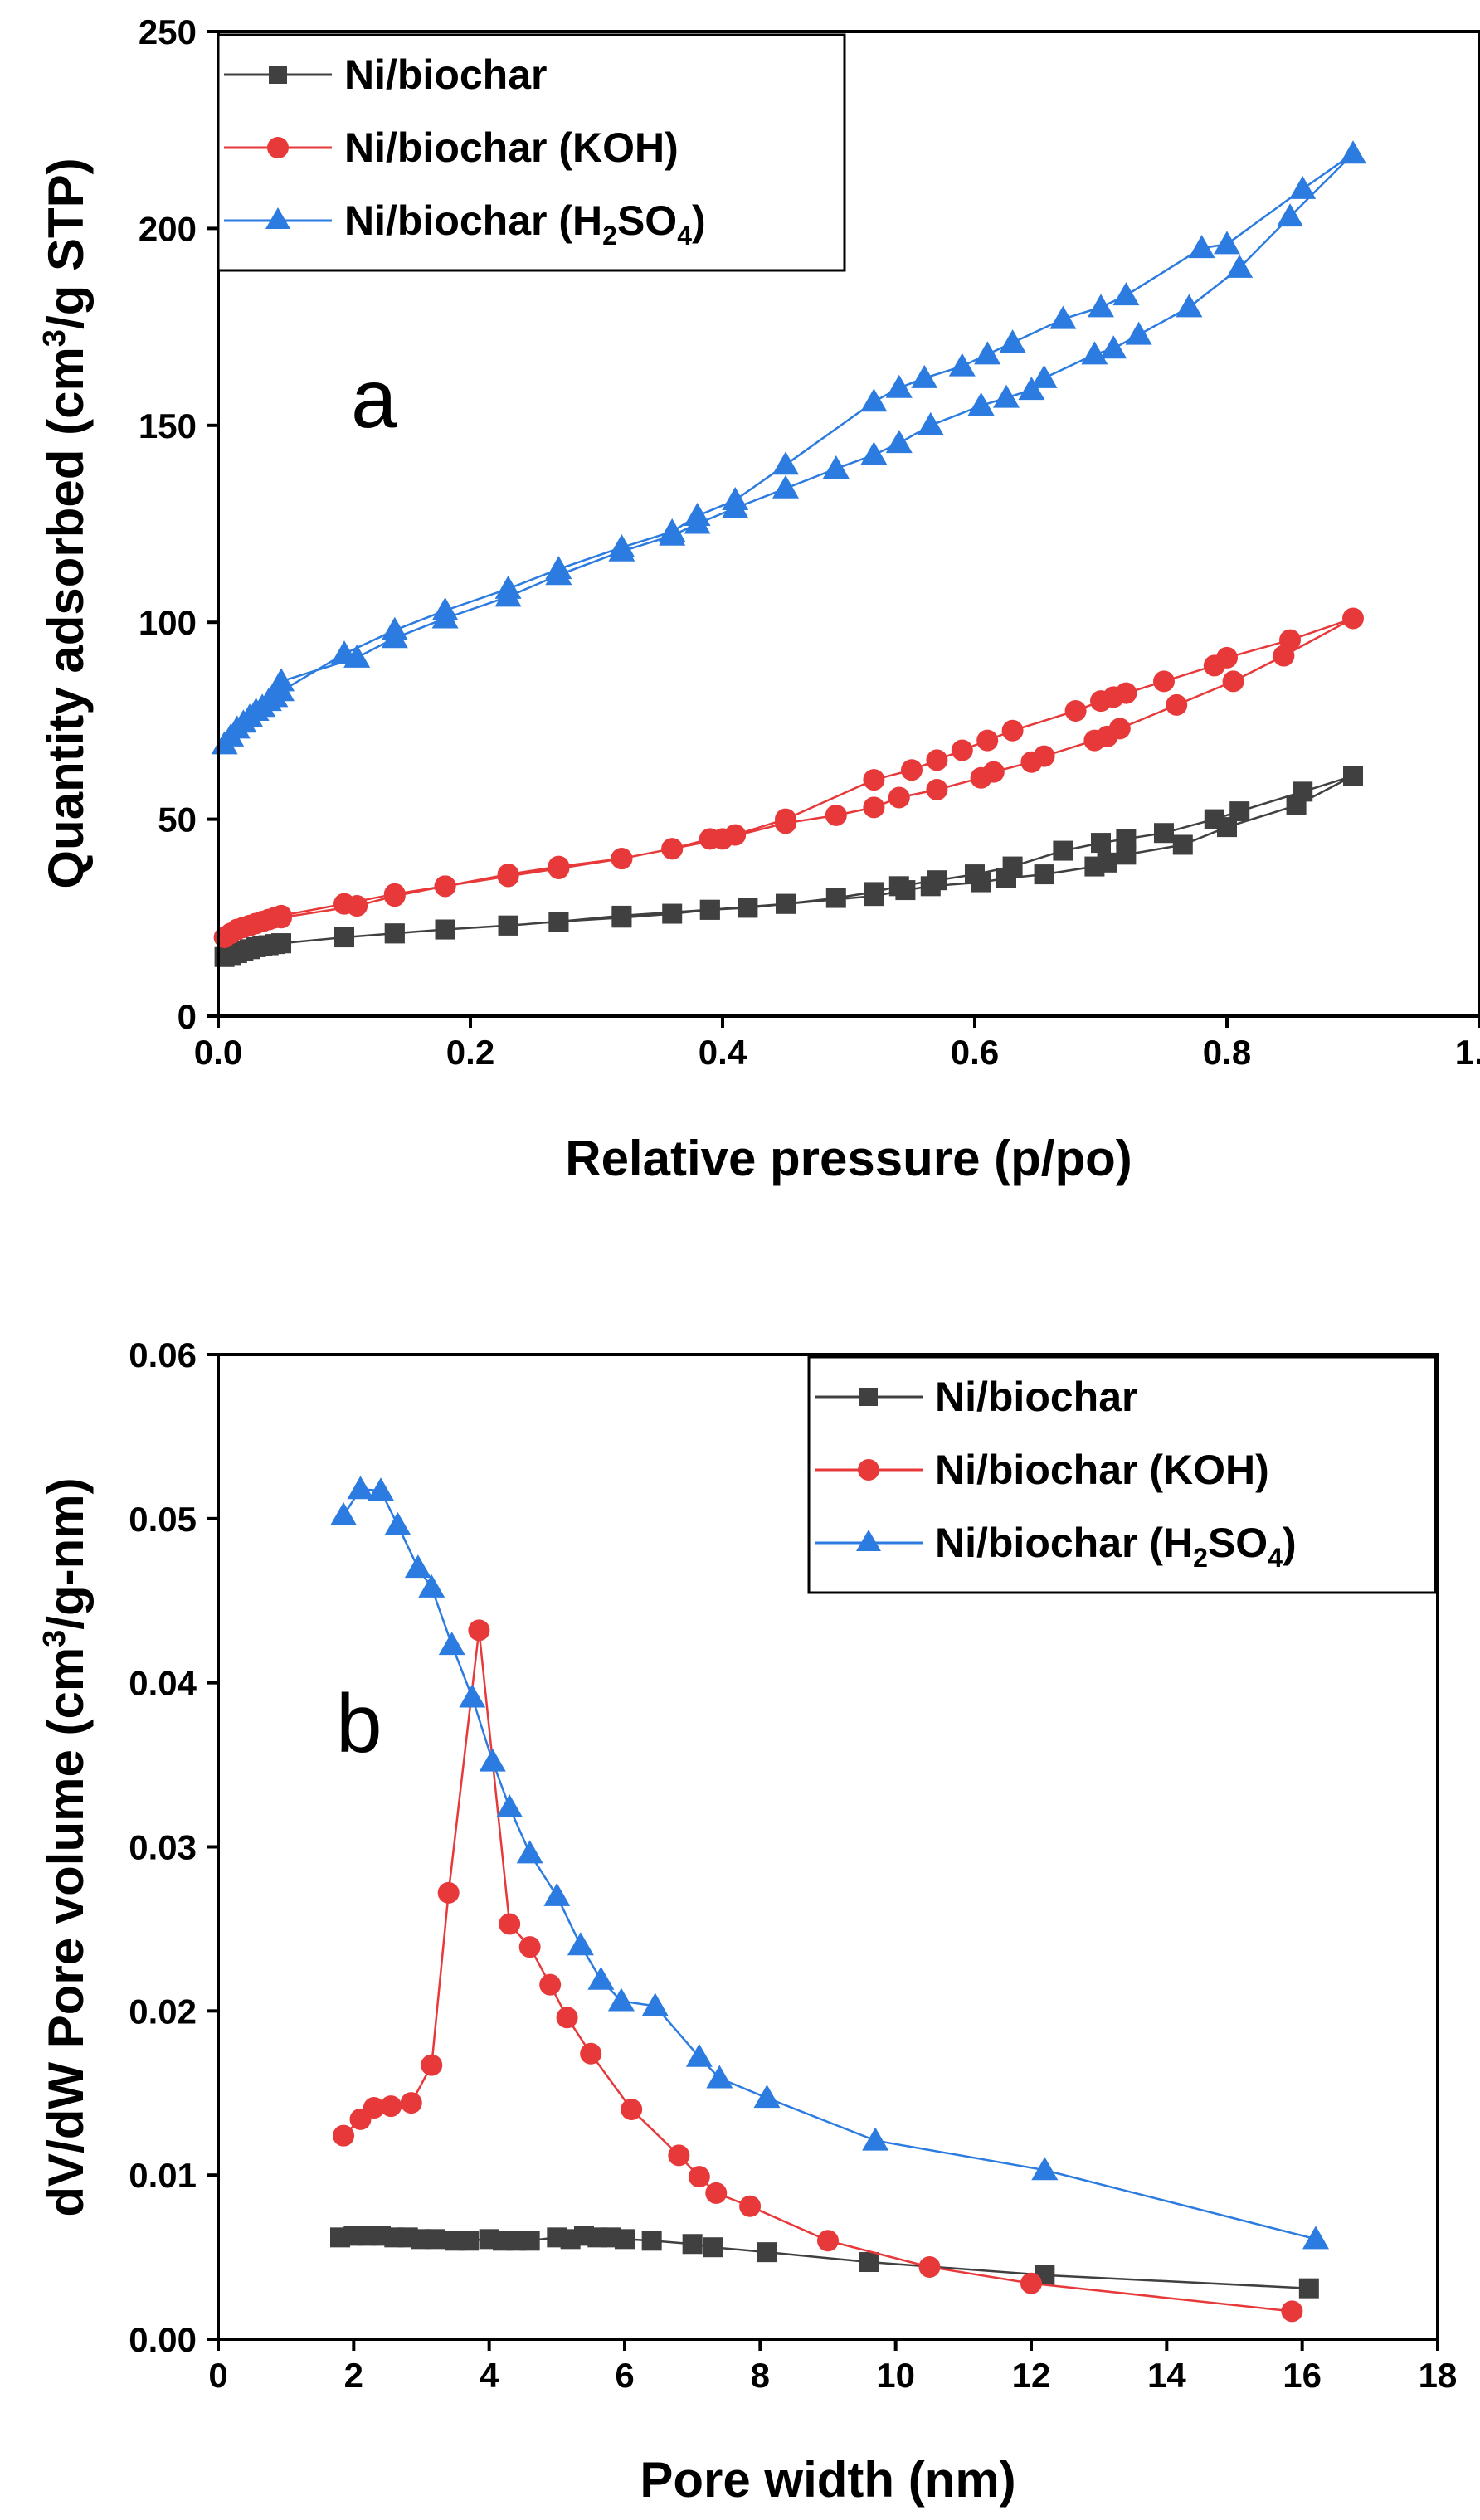 The image size is (1480, 2520). Describe the element at coordinates (187, 1016) in the screenshot. I see `chart-a-ytick-label: 0` at that location.